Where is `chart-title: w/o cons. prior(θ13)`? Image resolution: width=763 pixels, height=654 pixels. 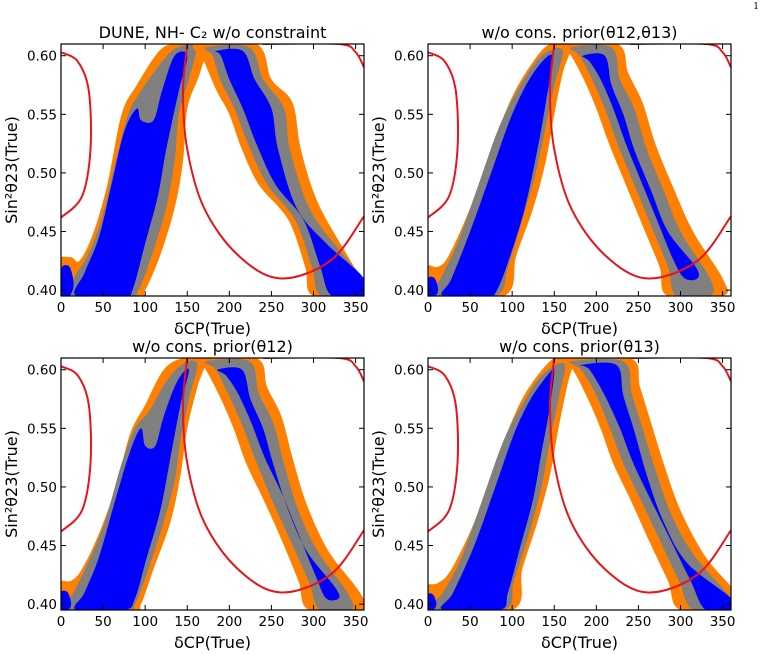
chart-title: w/o cons. prior(θ13) is located at coordinates (579, 346).